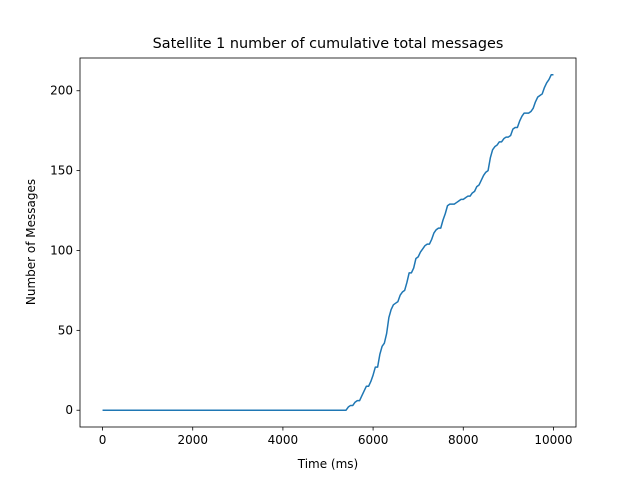 This screenshot has width=640, height=480. What do you see at coordinates (103, 440) in the screenshot?
I see `x-tick-label: 0` at bounding box center [103, 440].